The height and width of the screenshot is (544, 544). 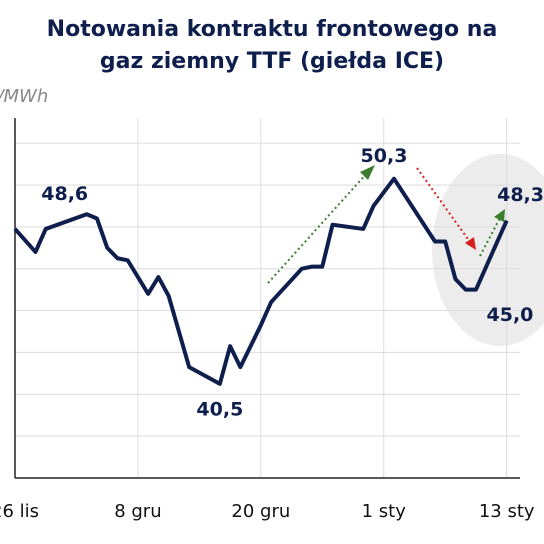 I want to click on x-tick-label: 26 lis, so click(x=19, y=511).